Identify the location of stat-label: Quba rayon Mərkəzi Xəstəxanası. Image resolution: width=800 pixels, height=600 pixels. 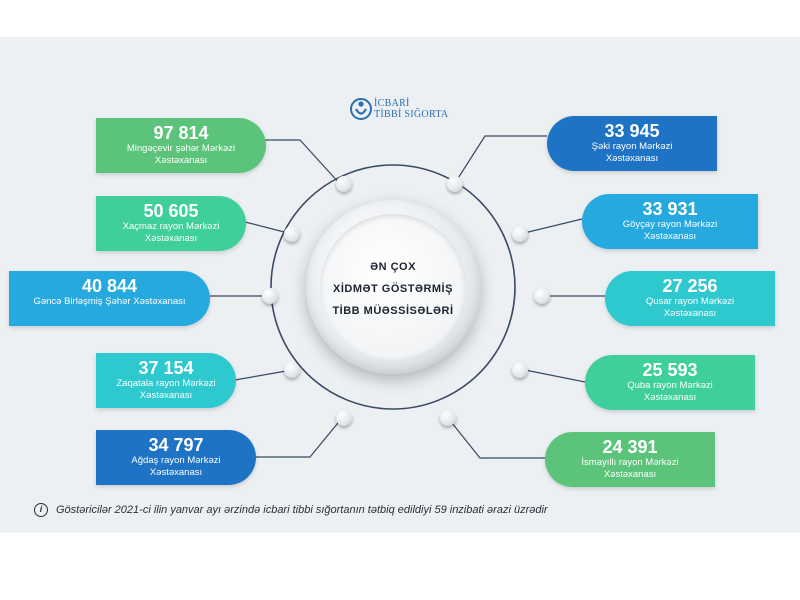
(670, 391).